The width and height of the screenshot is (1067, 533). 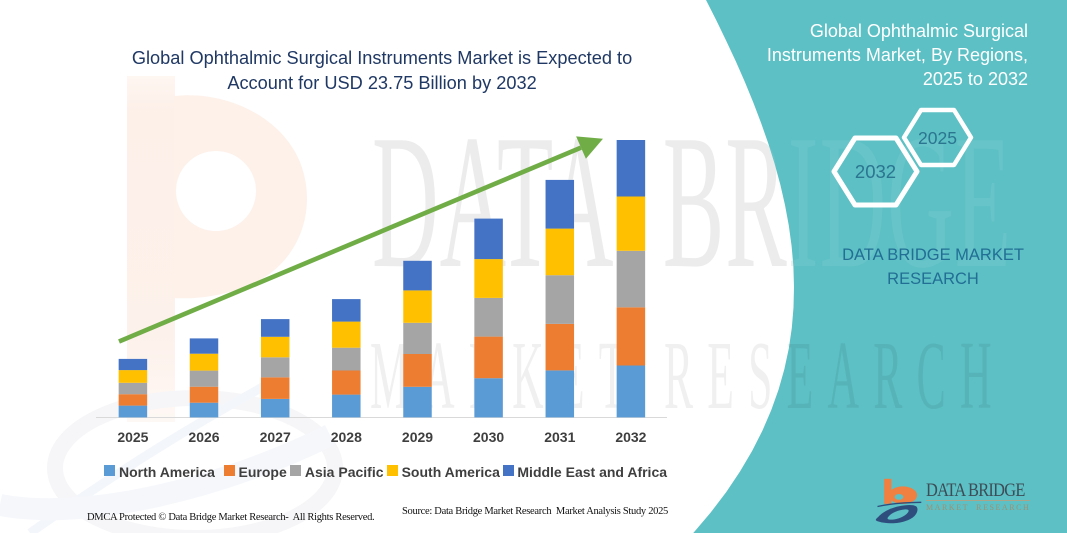 What do you see at coordinates (875, 171) in the screenshot?
I see `svg-text: 2032` at bounding box center [875, 171].